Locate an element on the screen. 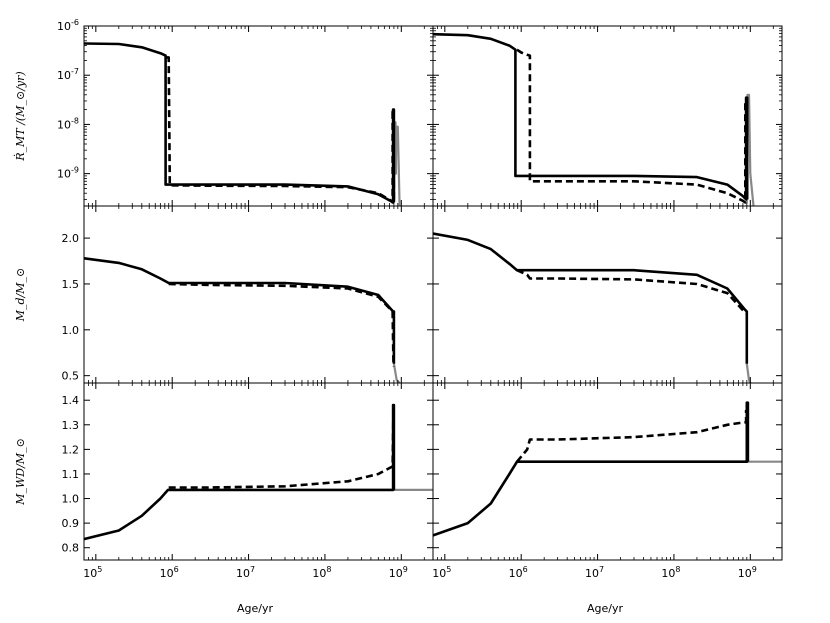 This screenshot has width=830, height=623. y-tick-exp: -6 is located at coordinates (75, 22).